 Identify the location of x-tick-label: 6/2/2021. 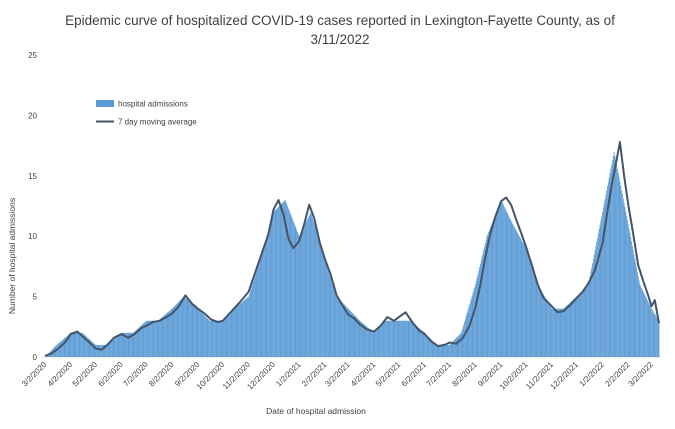
(414, 374).